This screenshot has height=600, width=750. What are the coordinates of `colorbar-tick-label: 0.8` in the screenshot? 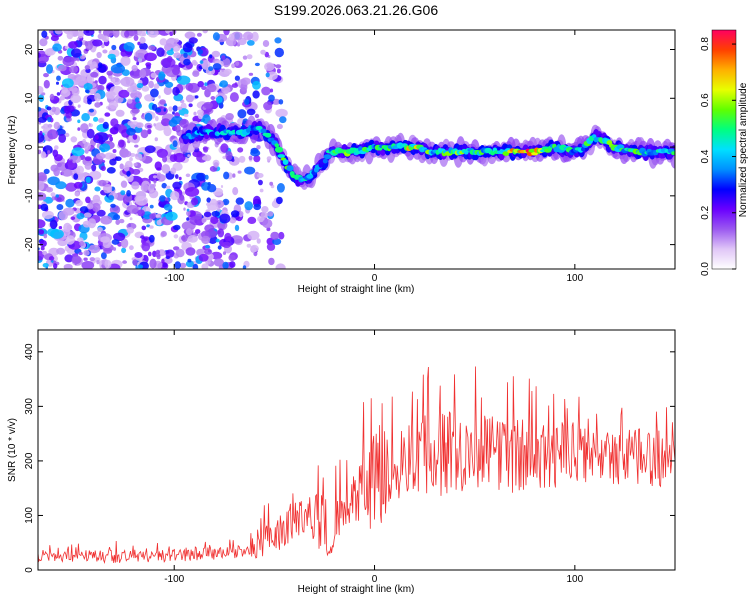 It's located at (705, 44).